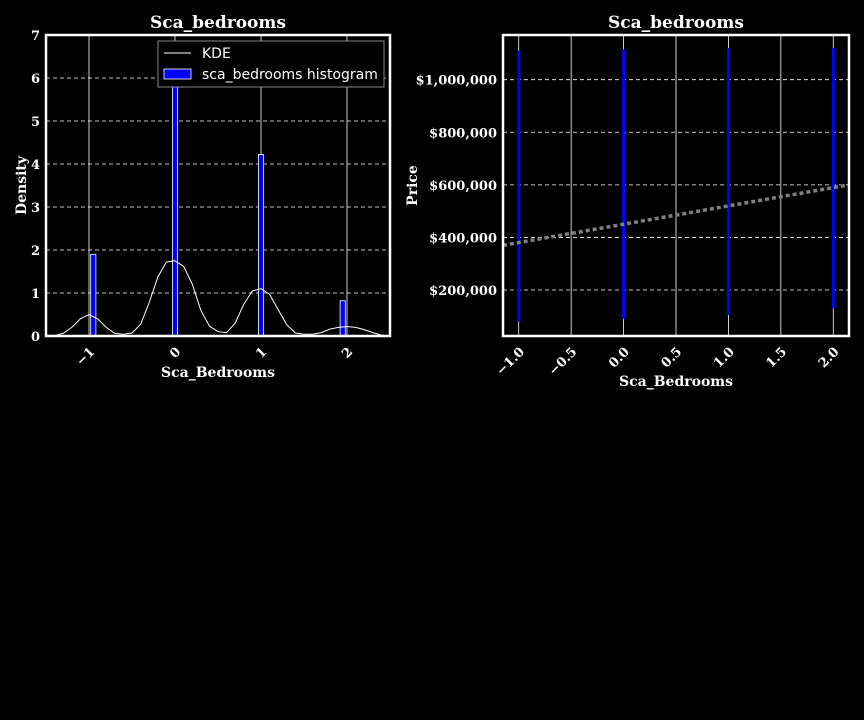 This screenshot has height=720, width=864. What do you see at coordinates (35, 251) in the screenshot?
I see `y-tick-label: 2` at bounding box center [35, 251].